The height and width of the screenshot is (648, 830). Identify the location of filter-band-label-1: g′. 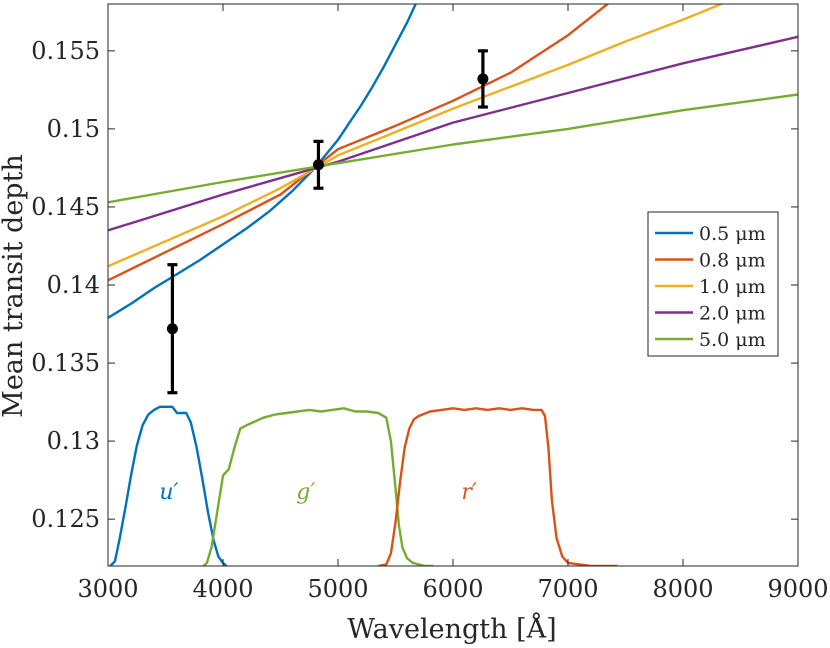
(305, 492).